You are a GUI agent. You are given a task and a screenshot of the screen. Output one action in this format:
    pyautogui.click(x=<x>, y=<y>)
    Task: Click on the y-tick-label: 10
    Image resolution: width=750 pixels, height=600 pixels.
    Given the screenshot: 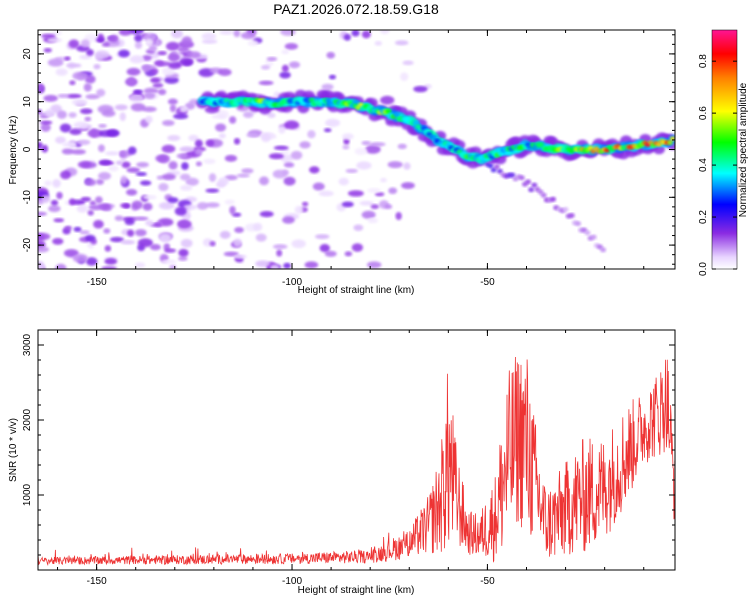 What is the action you would take?
    pyautogui.click(x=27, y=102)
    